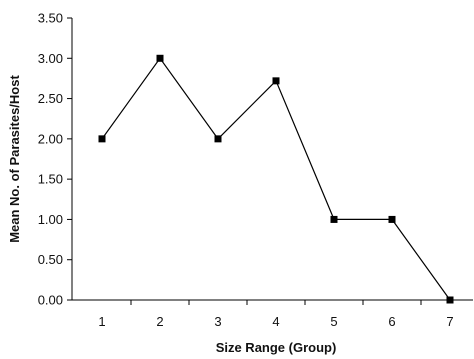 The height and width of the screenshot is (359, 474). Describe the element at coordinates (50, 219) in the screenshot. I see `y-tick-label: 1.00` at that location.